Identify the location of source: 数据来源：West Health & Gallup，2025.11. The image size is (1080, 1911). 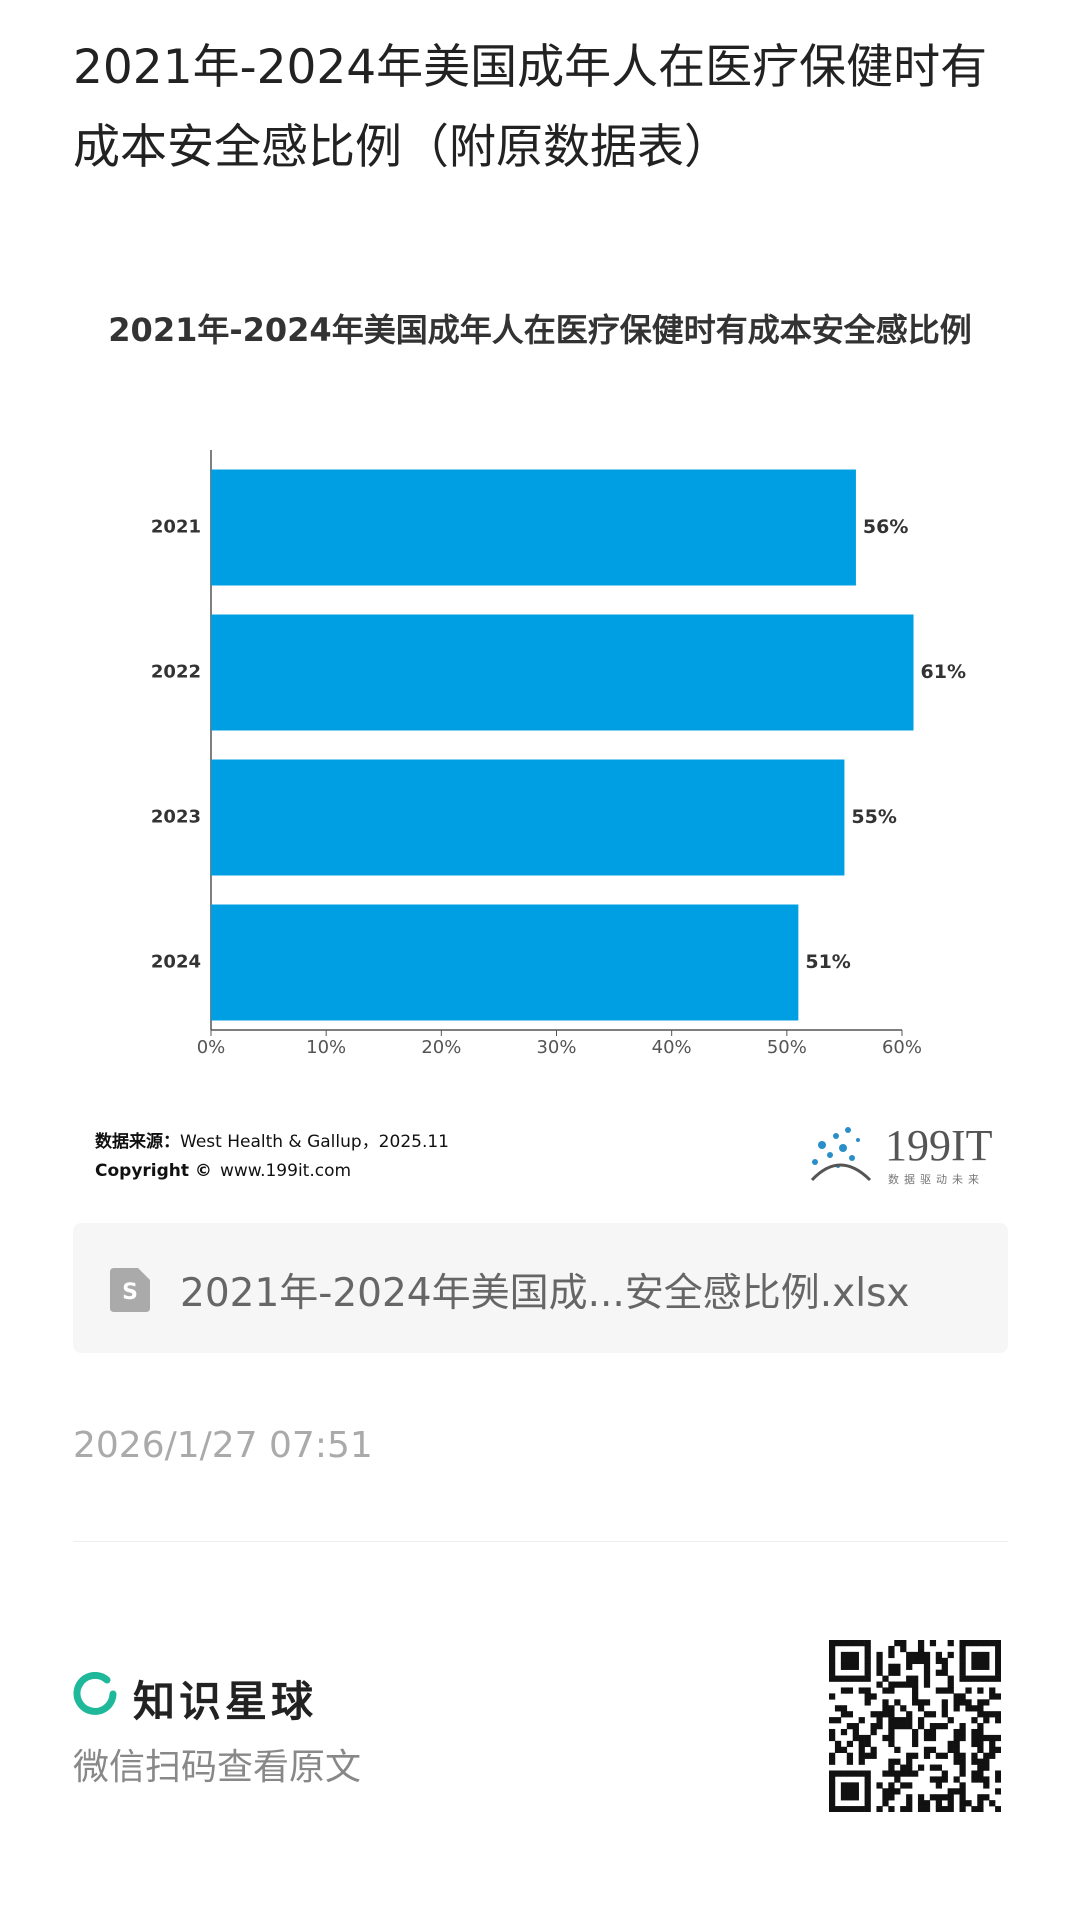
(272, 1141).